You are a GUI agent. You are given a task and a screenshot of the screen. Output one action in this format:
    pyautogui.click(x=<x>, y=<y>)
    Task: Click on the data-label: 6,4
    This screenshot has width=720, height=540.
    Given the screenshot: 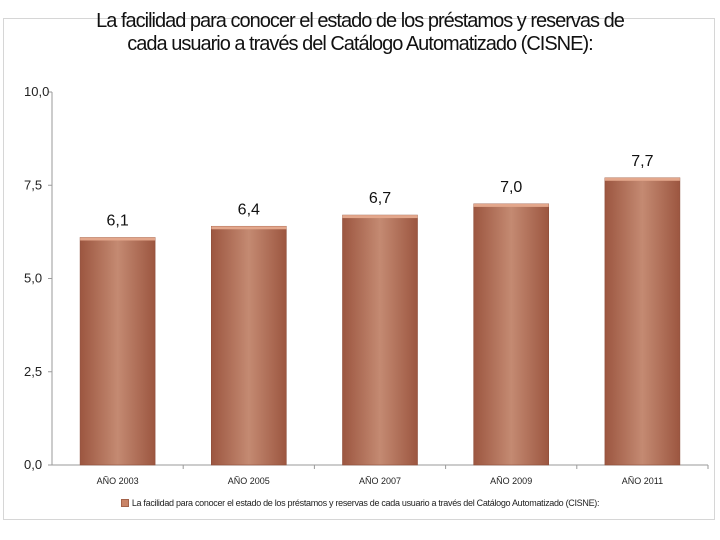 What is the action you would take?
    pyautogui.click(x=249, y=209)
    